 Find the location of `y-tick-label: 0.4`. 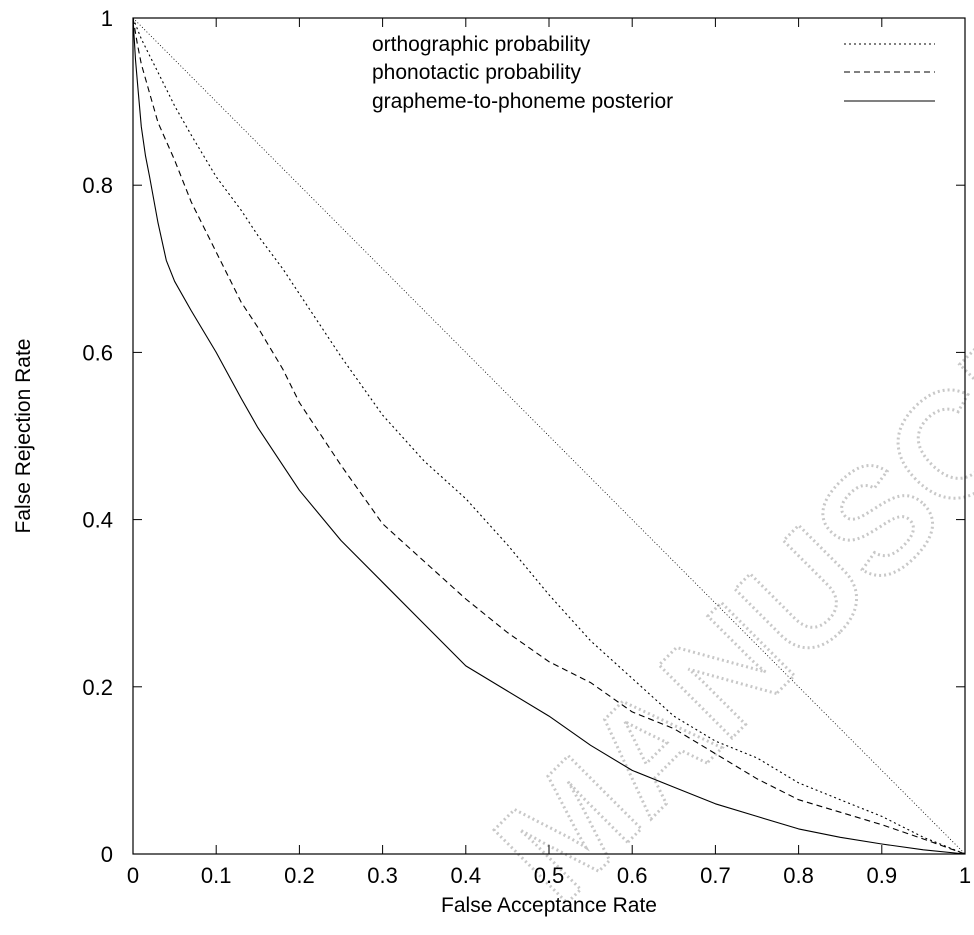

y-tick-label: 0.4 is located at coordinates (97, 520).